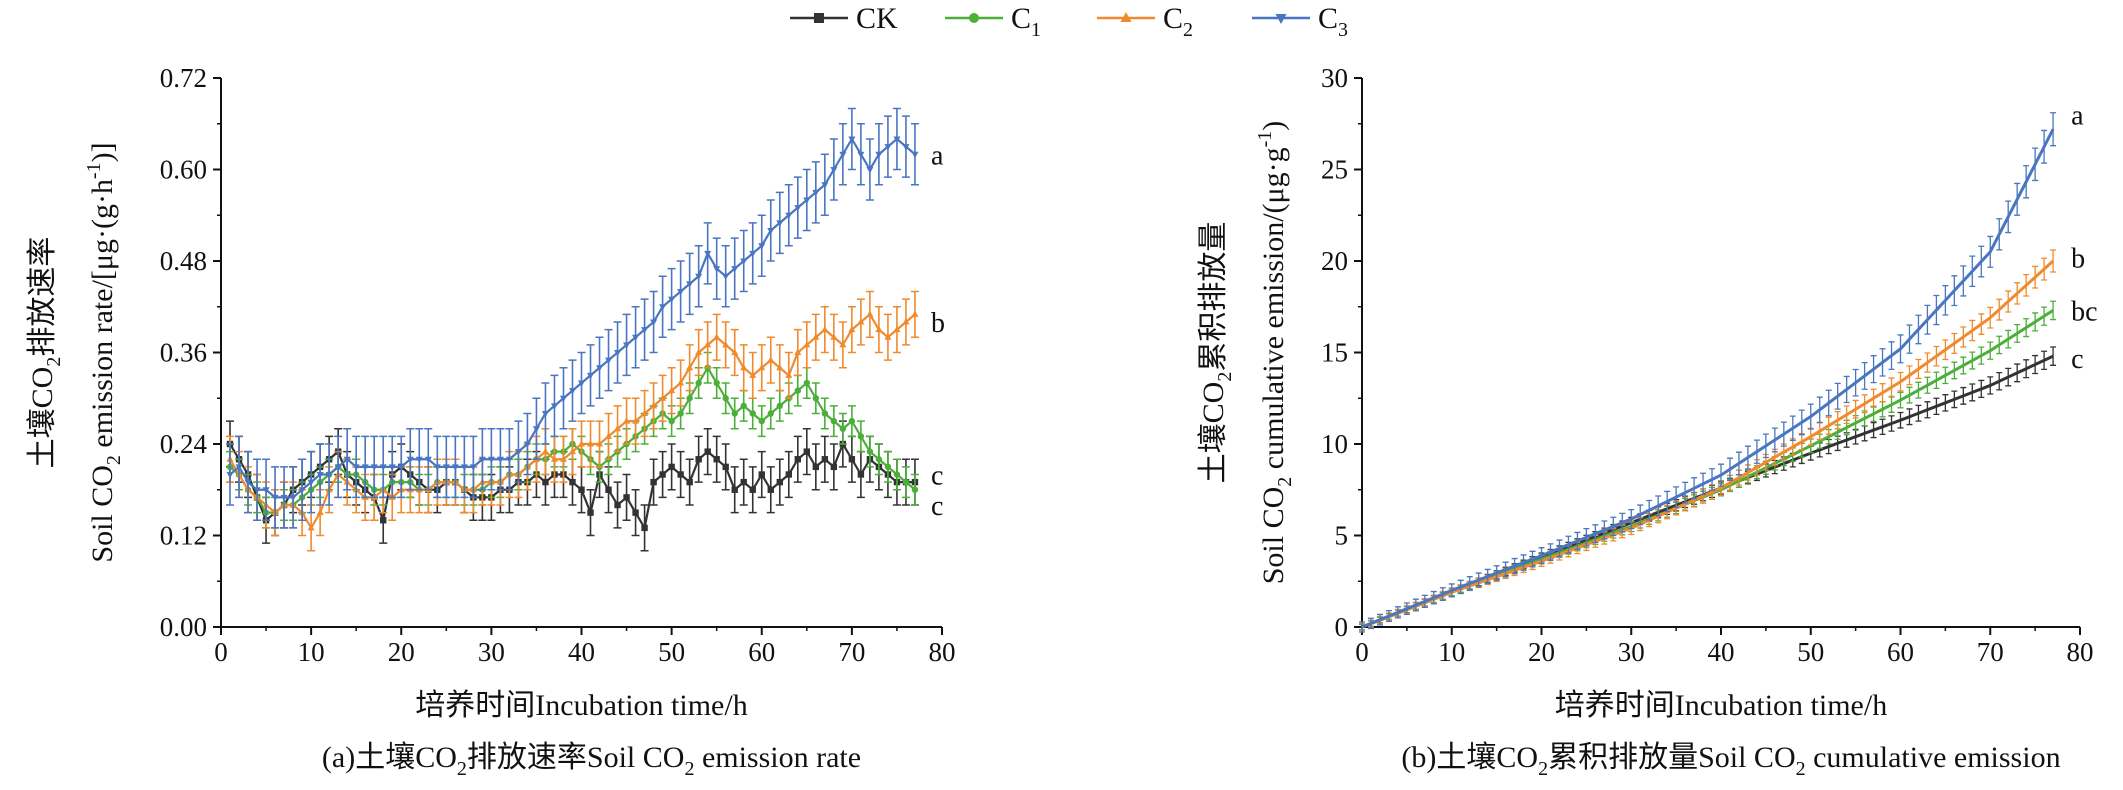  What do you see at coordinates (761, 652) in the screenshot?
I see `a-x-tick-label: 60` at bounding box center [761, 652].